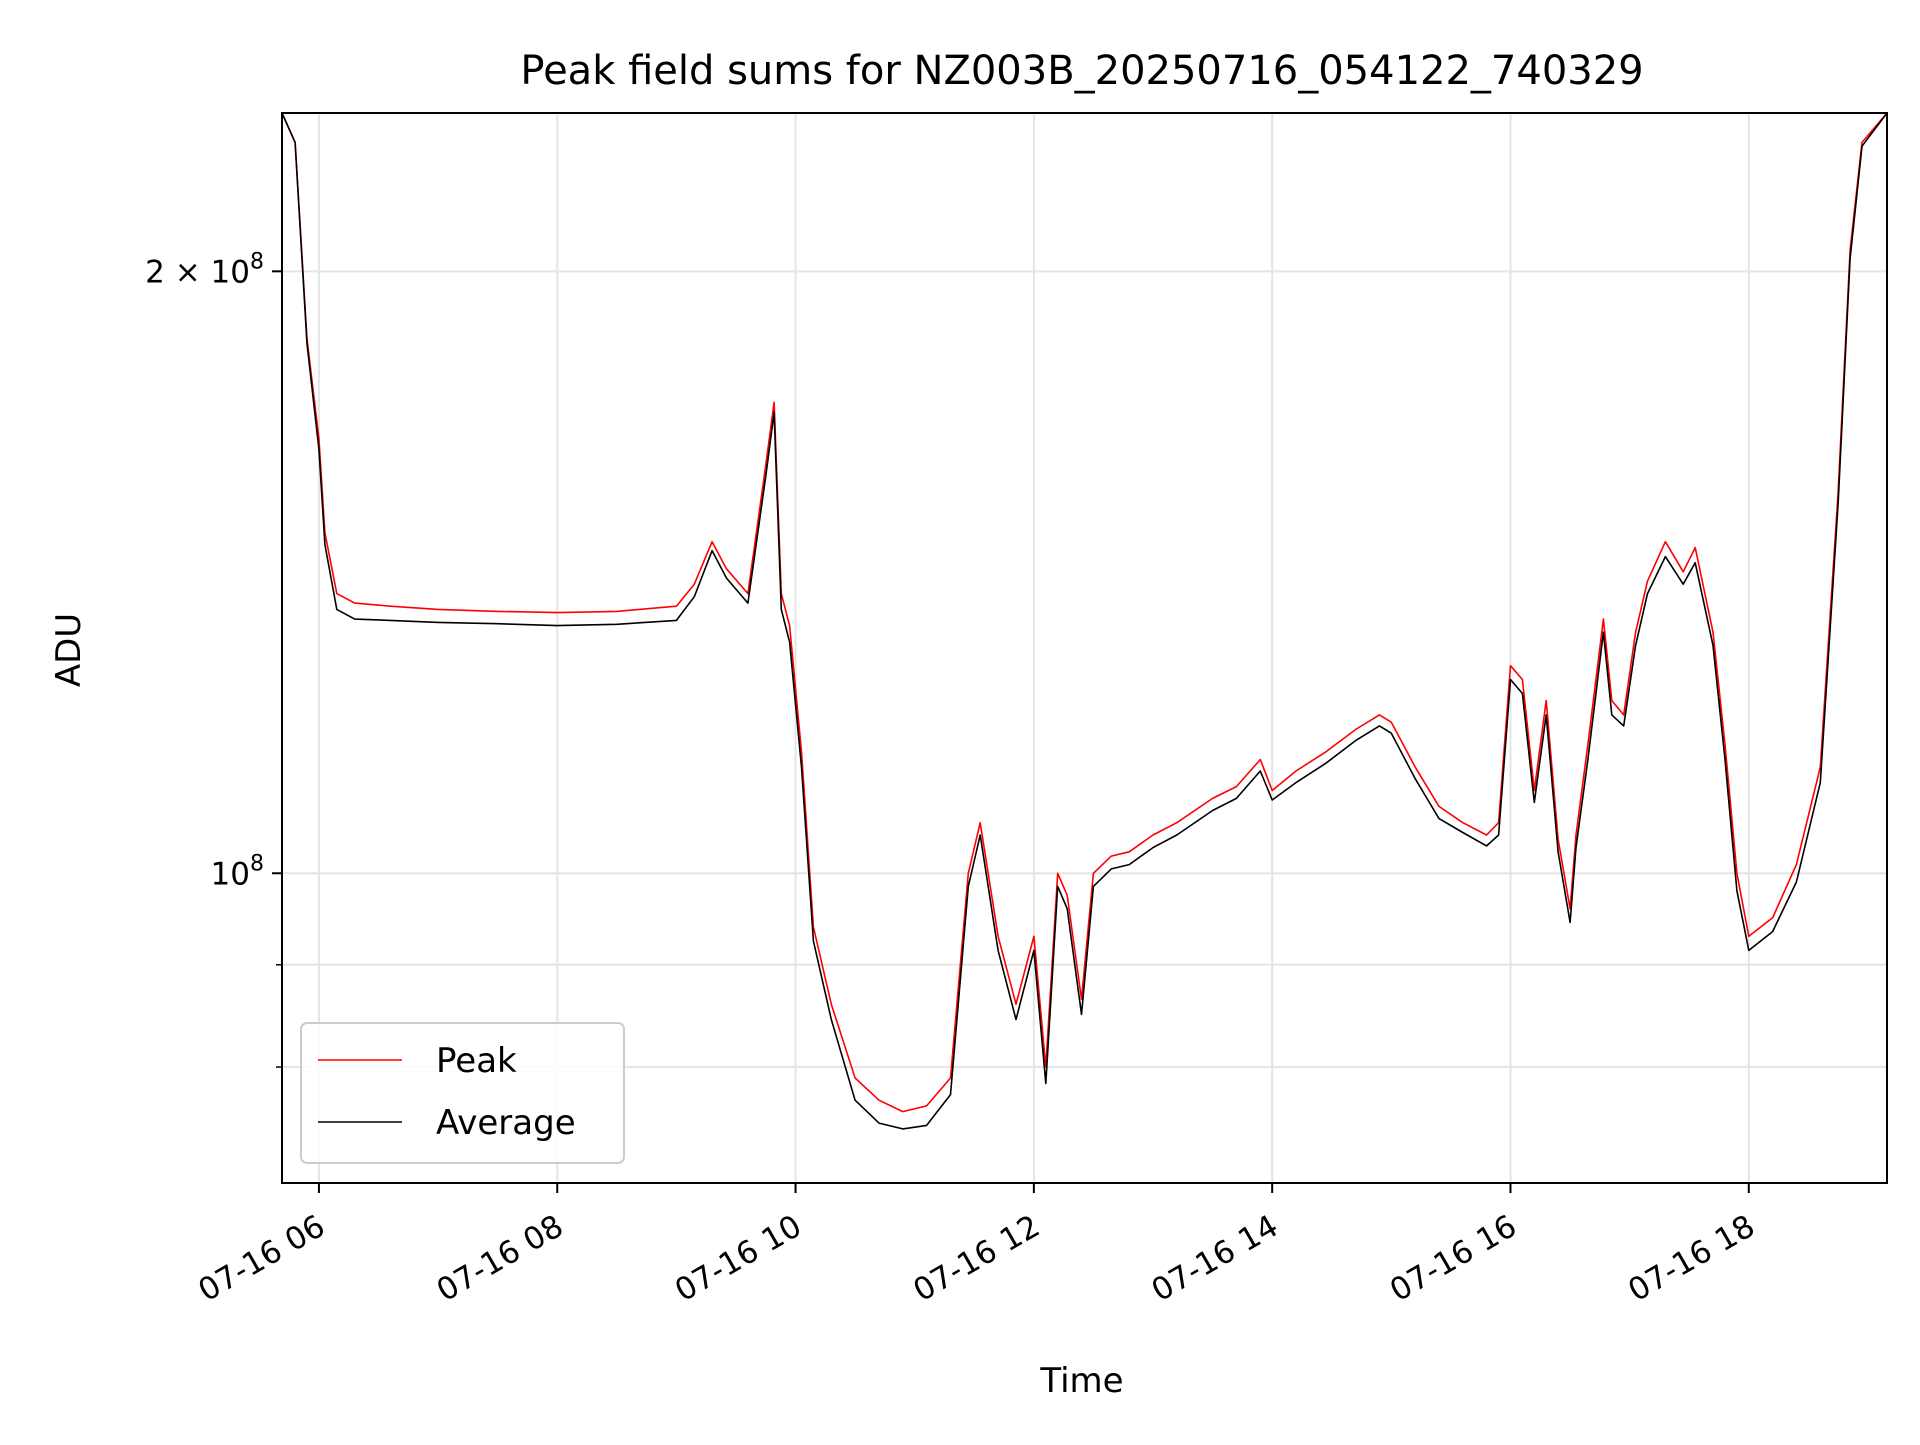 Image resolution: width=1920 pixels, height=1445 pixels. Describe the element at coordinates (1081, 1381) in the screenshot. I see `x-axis-label: Time` at that location.